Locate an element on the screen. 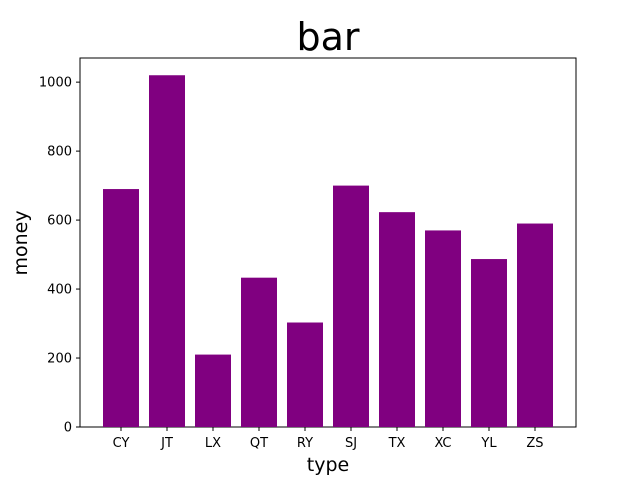  bar-ry is located at coordinates (305, 374).